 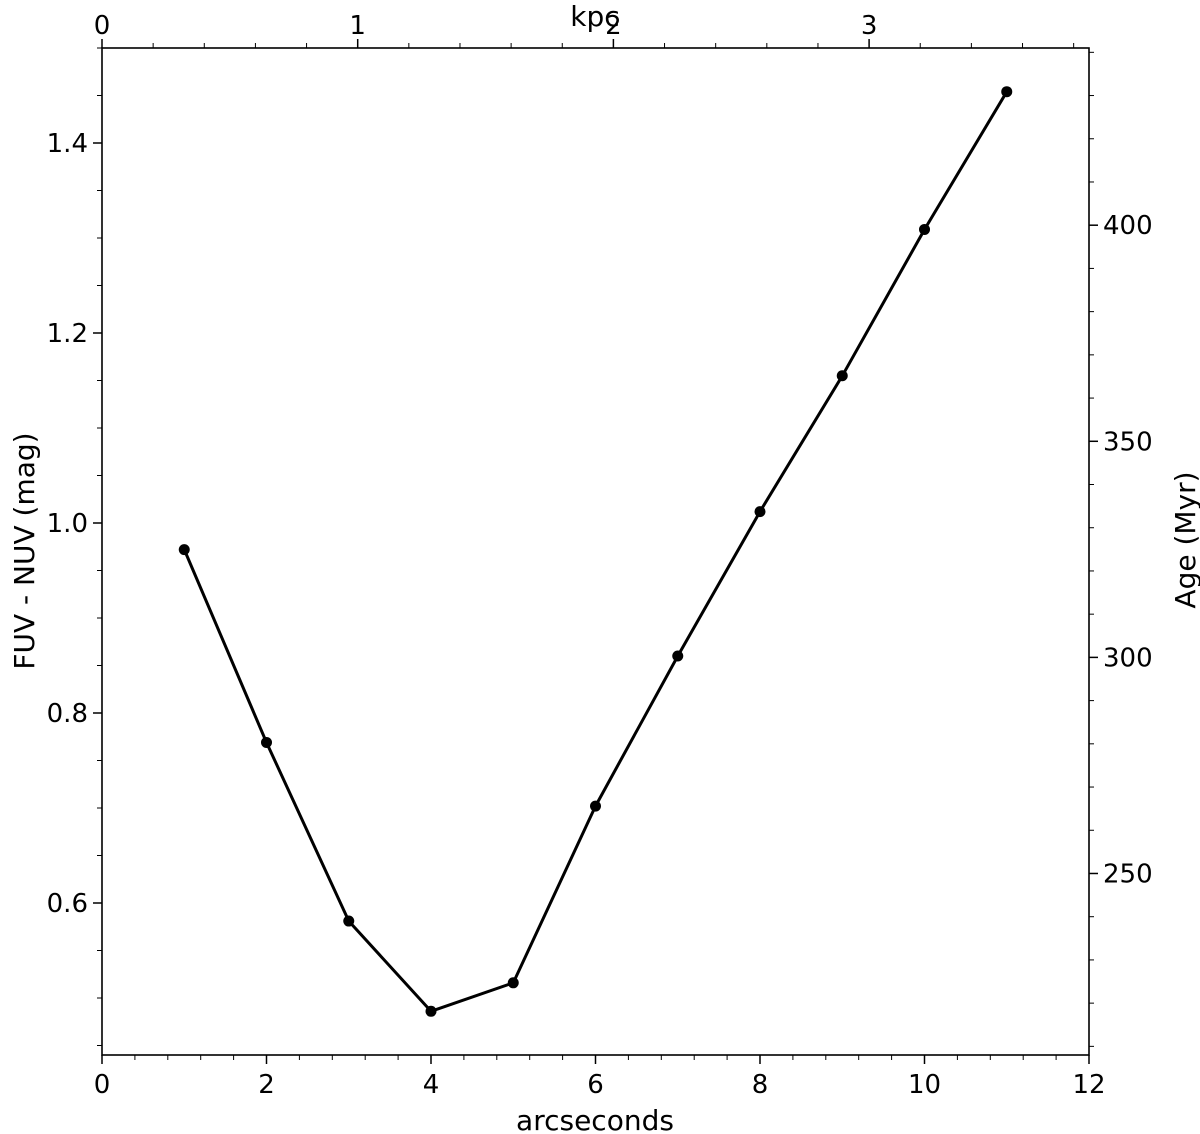 What do you see at coordinates (1128, 874) in the screenshot?
I see `right-y-tick-label: 250` at bounding box center [1128, 874].